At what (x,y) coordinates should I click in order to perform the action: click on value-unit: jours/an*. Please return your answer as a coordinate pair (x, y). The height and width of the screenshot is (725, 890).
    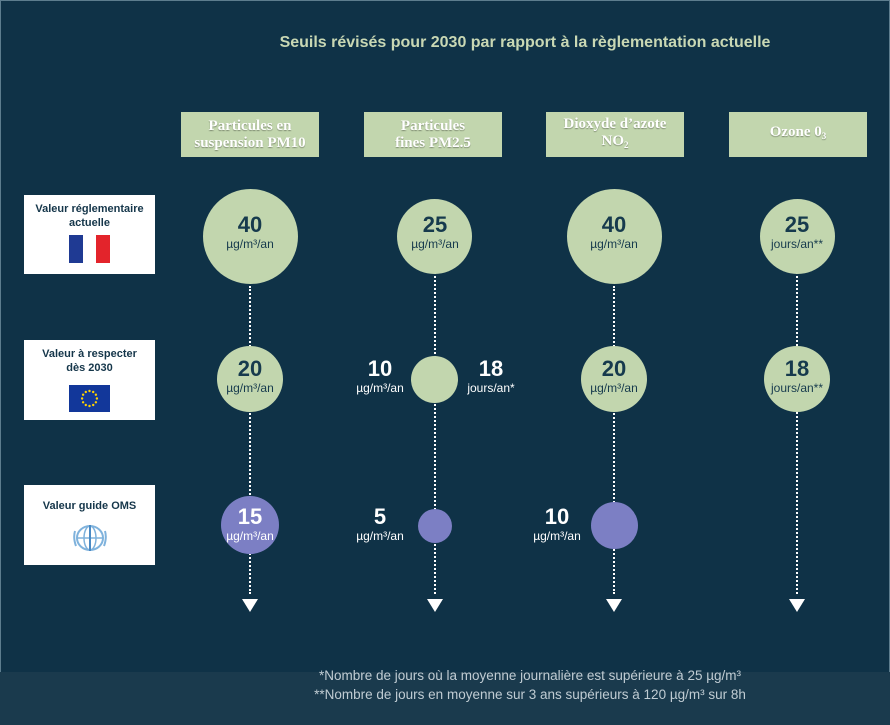
    Looking at the image, I should click on (491, 388).